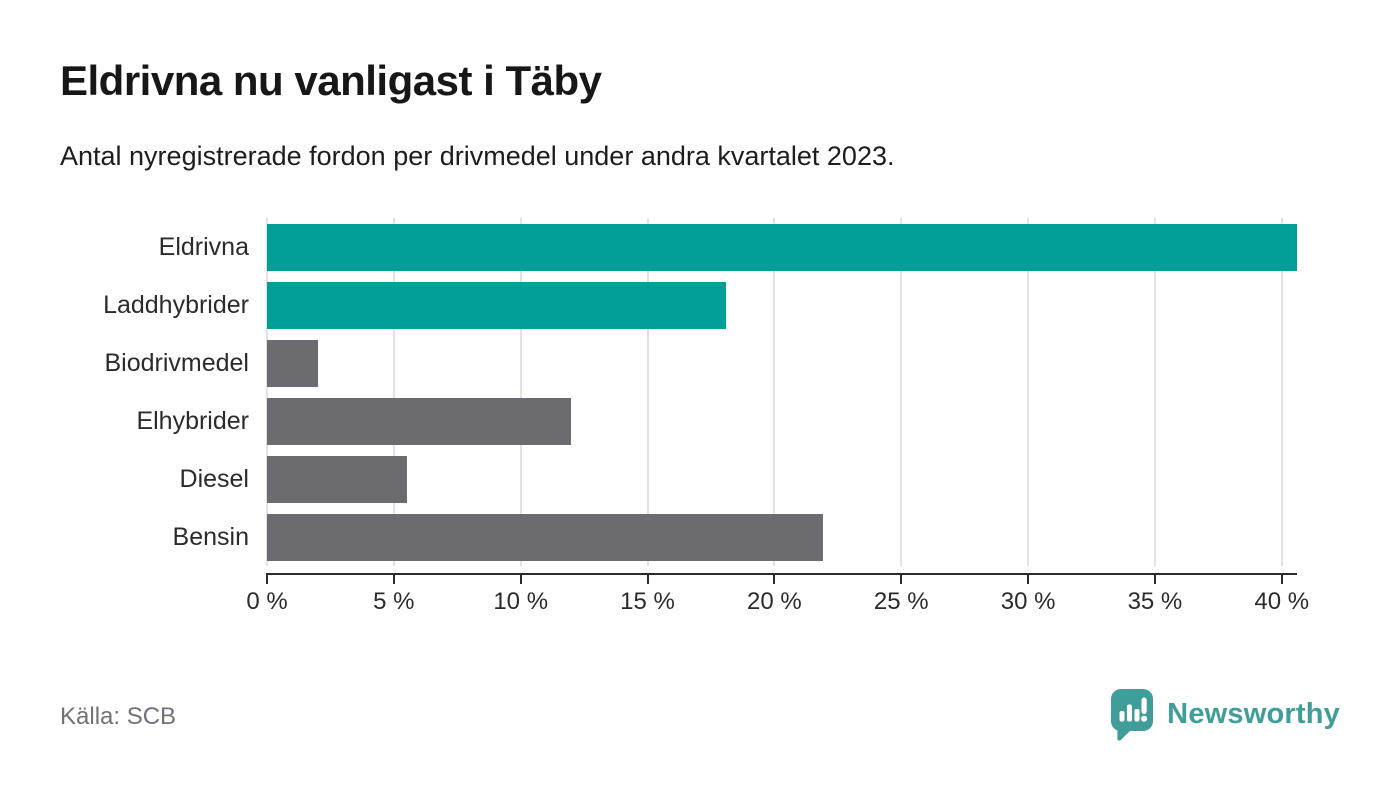 The height and width of the screenshot is (793, 1400). I want to click on bar-row: Diesel, so click(678, 479).